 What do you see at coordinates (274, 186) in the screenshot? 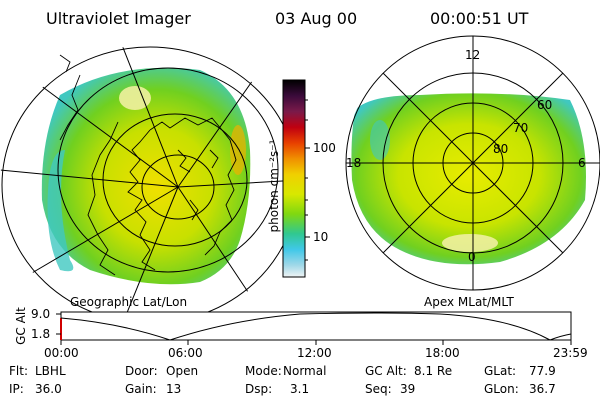
I see `colorbar-unit-label: photon cm⁻²s⁻¹` at bounding box center [274, 186].